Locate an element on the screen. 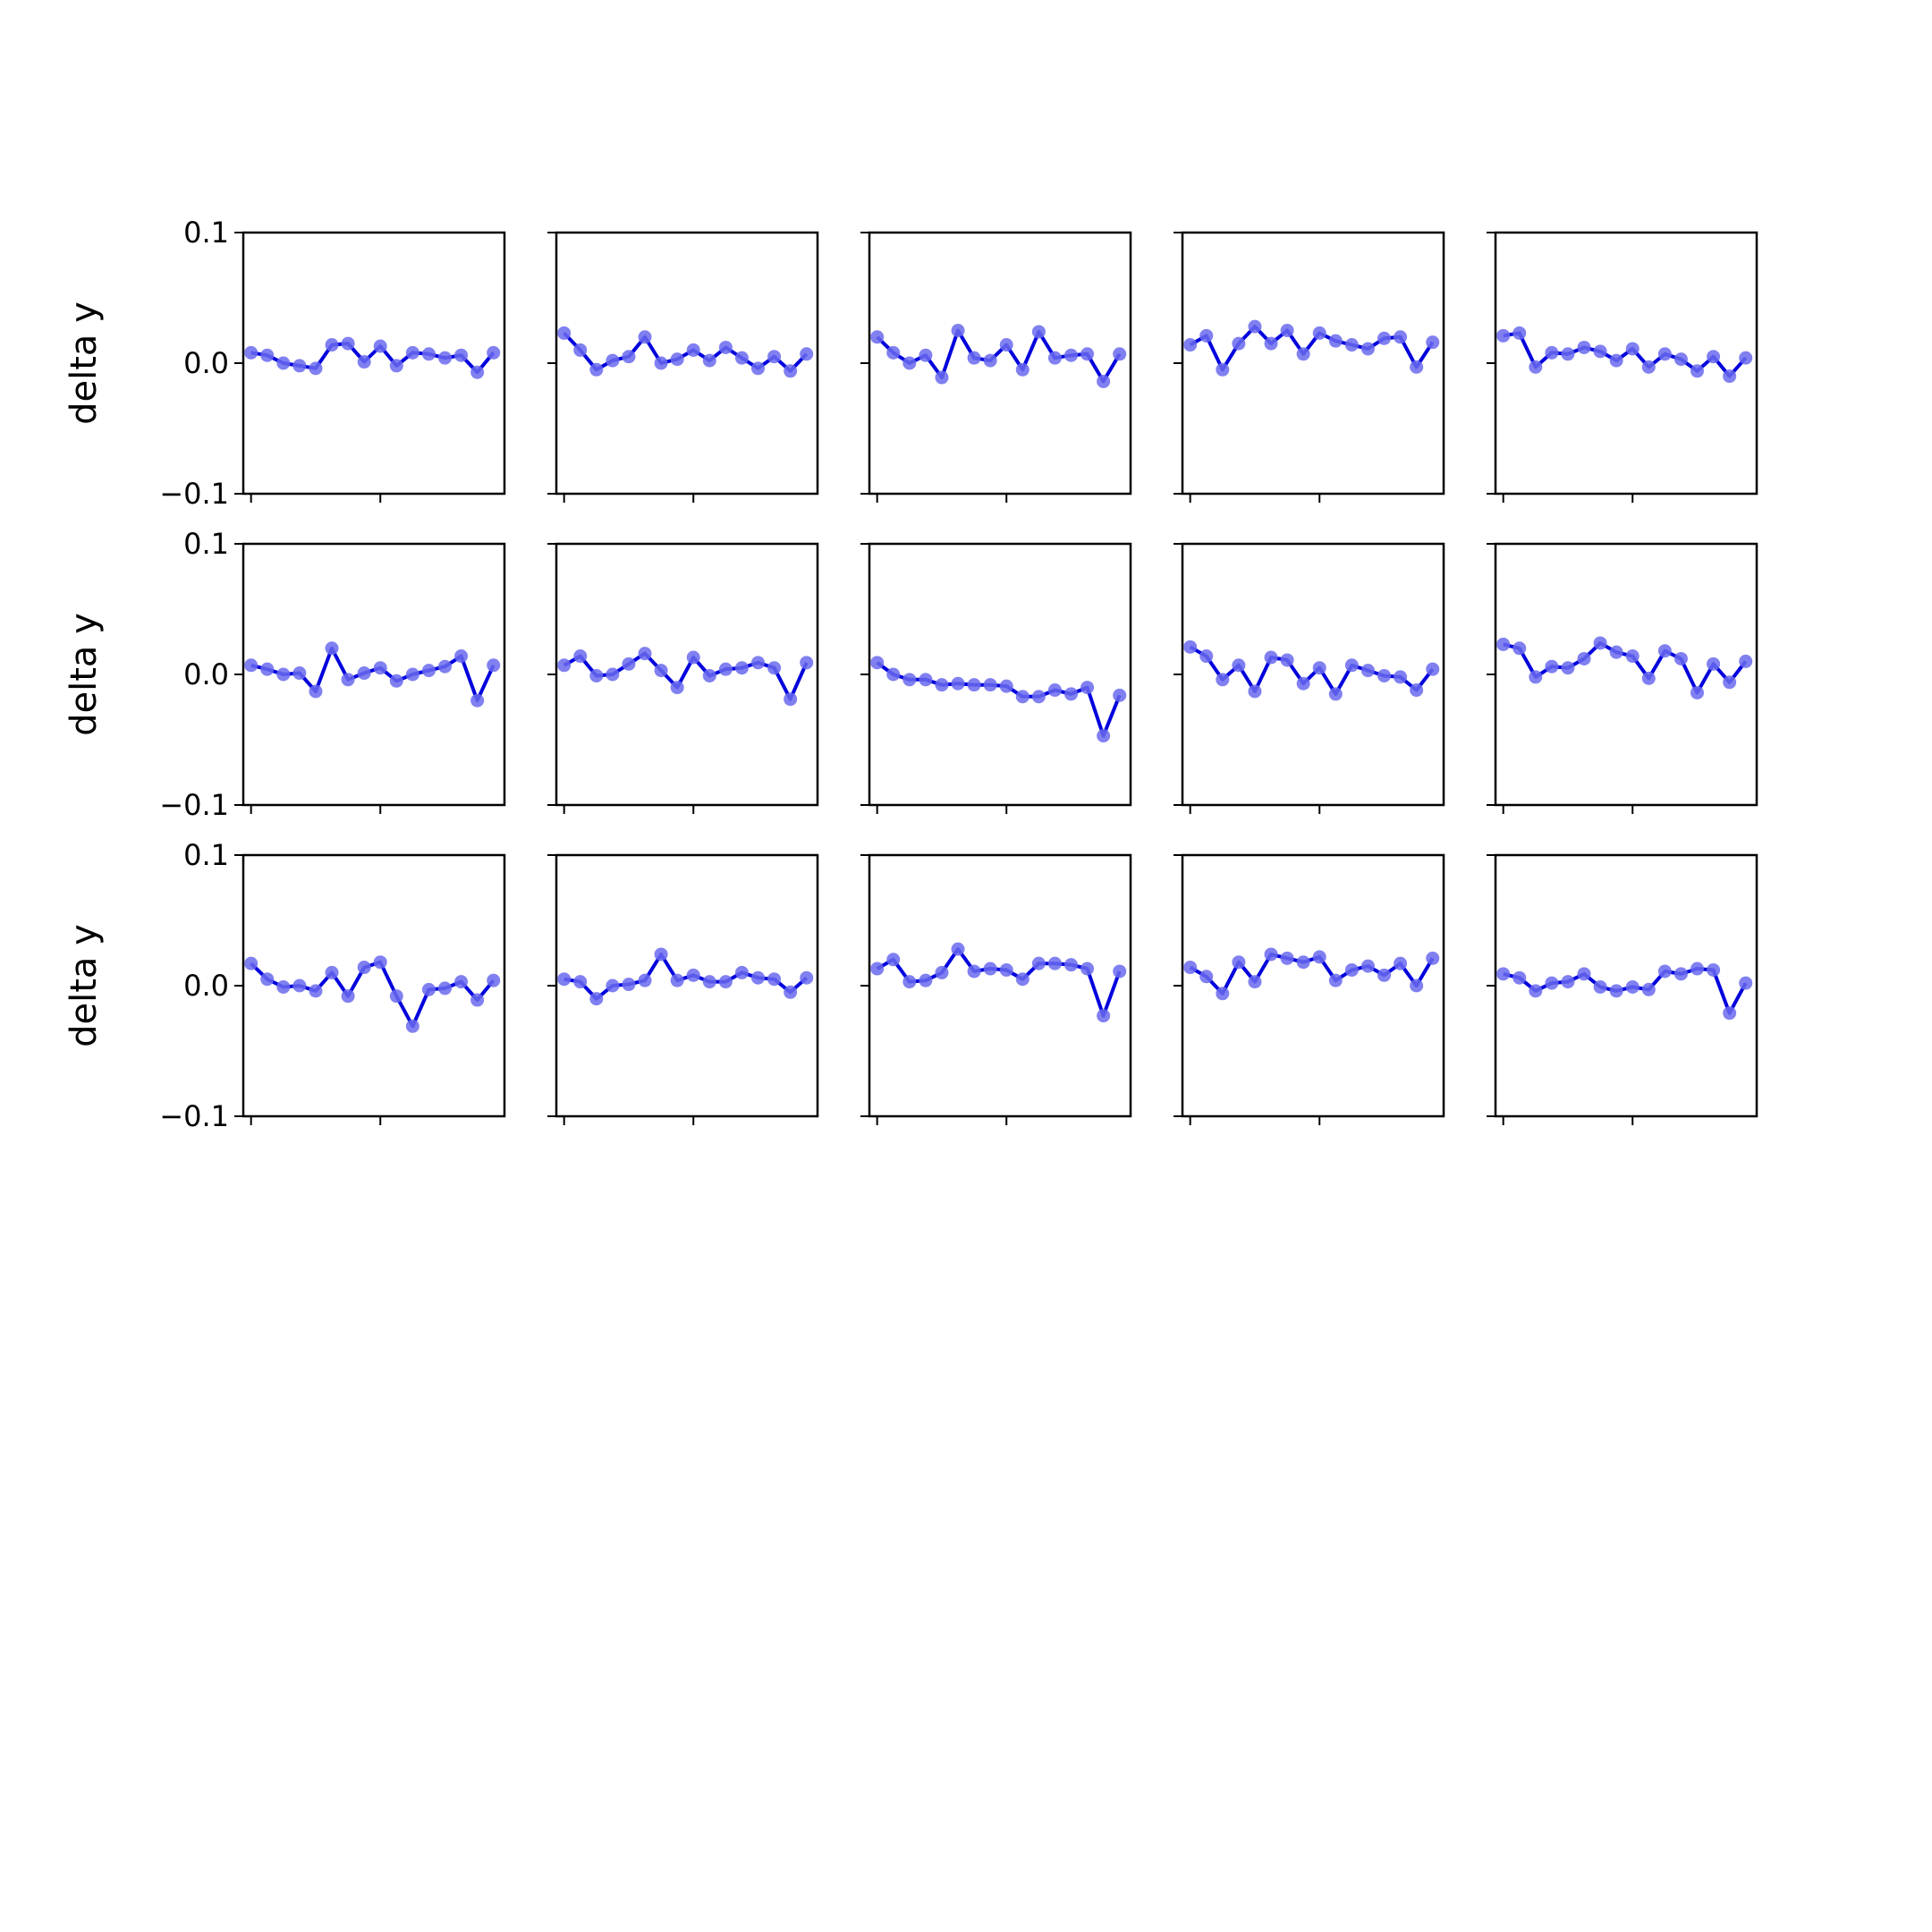 This screenshot has width=1932, height=1932. axes-frame is located at coordinates (687, 985).